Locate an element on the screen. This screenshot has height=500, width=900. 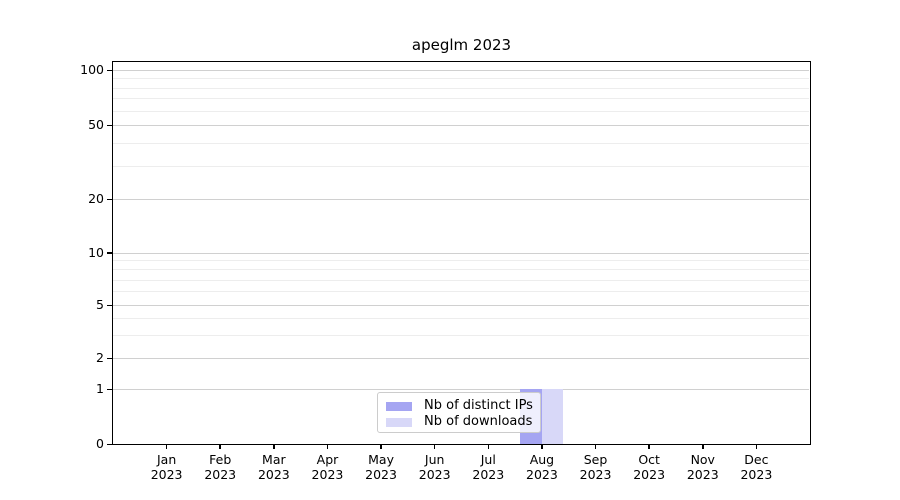
x-axis-label: Oct 2023 is located at coordinates (649, 467).